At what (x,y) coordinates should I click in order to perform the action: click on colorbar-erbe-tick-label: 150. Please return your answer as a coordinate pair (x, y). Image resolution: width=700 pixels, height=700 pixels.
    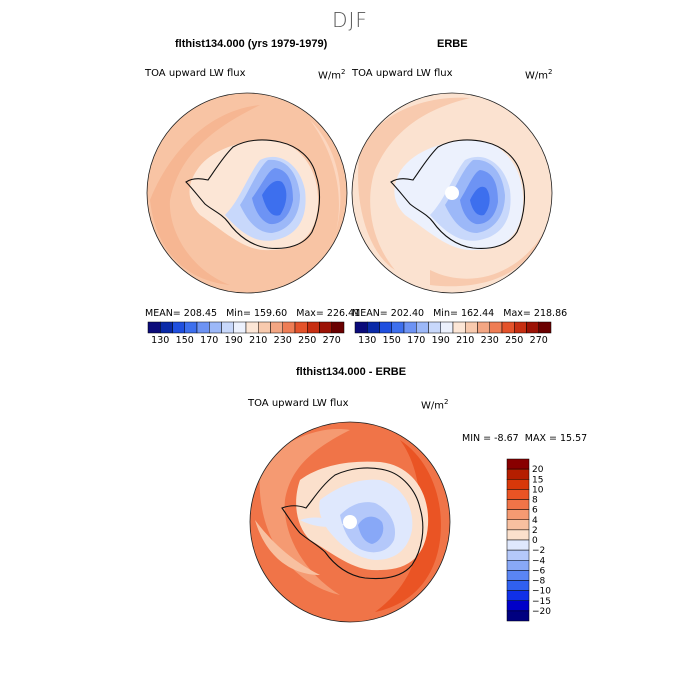
    Looking at the image, I should click on (392, 340).